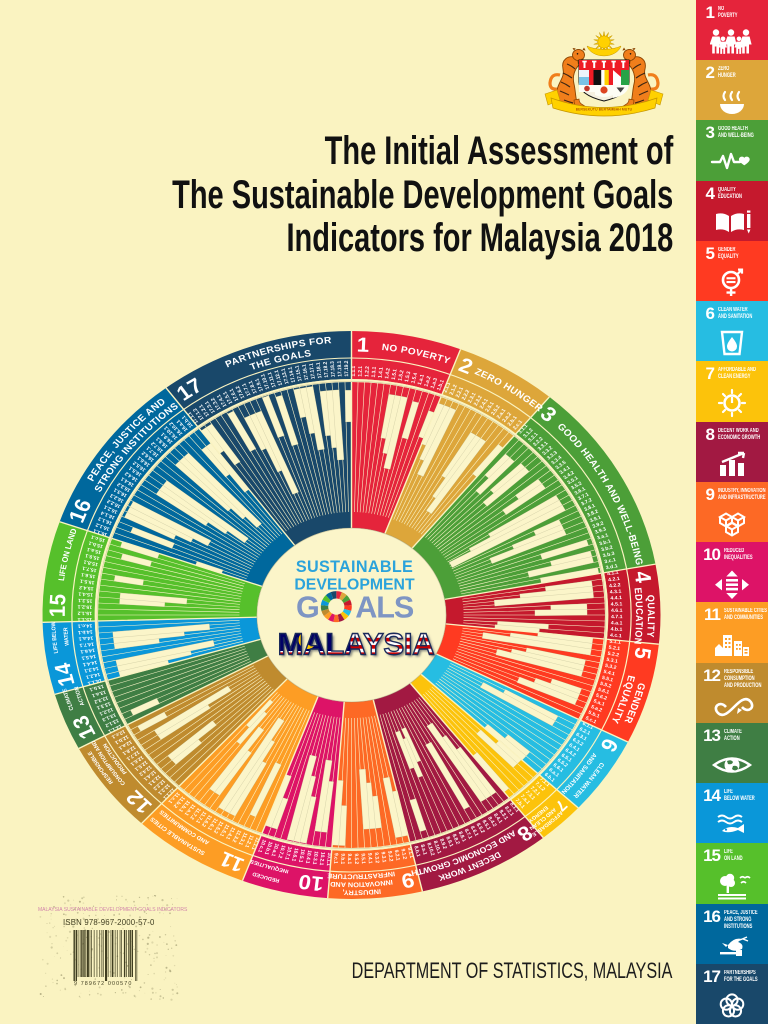 The height and width of the screenshot is (1024, 768). I want to click on svg-text: 11.3.2, so click(236, 836).